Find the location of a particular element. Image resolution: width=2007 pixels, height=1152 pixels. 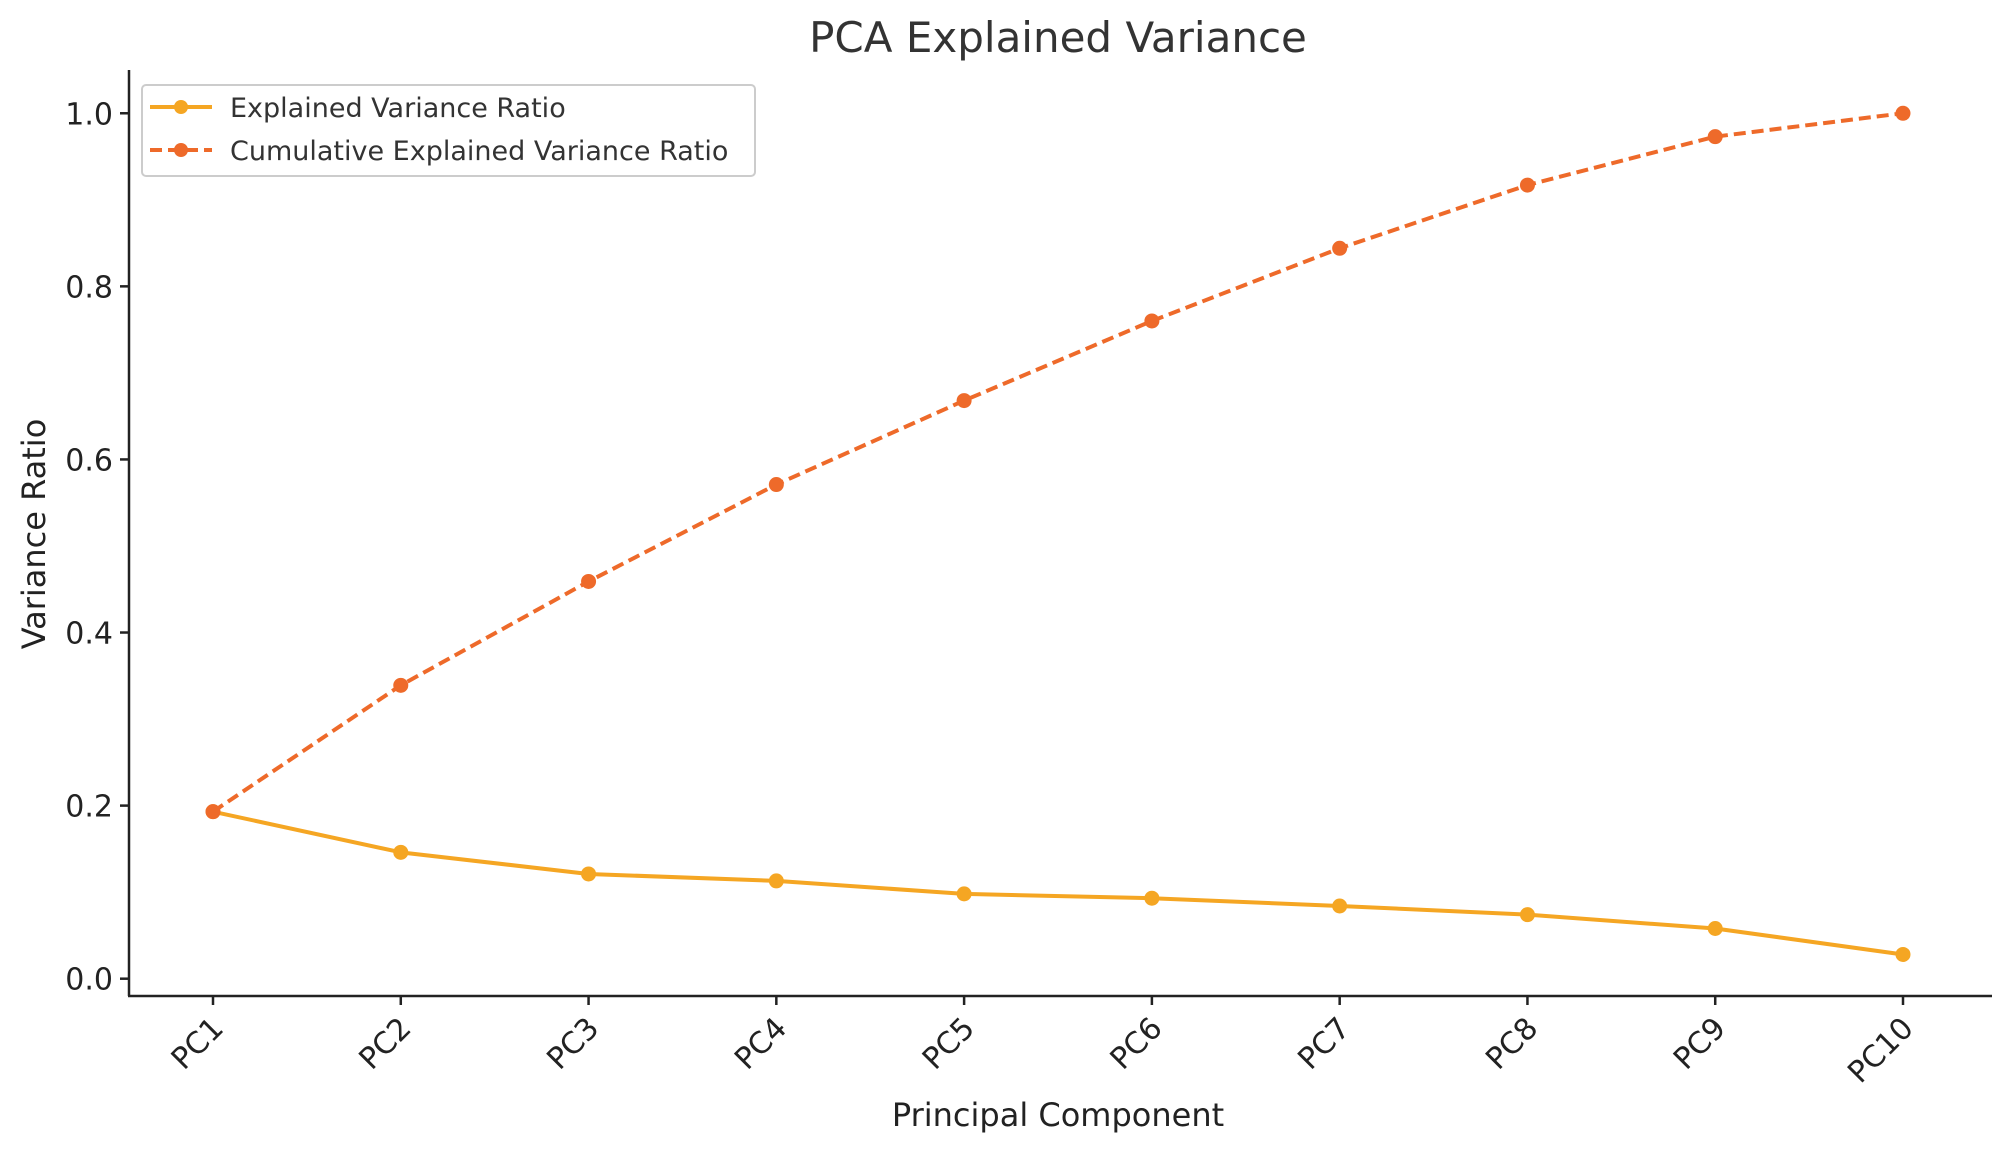

y-axis-label: Variance Ratio is located at coordinates (34, 534).